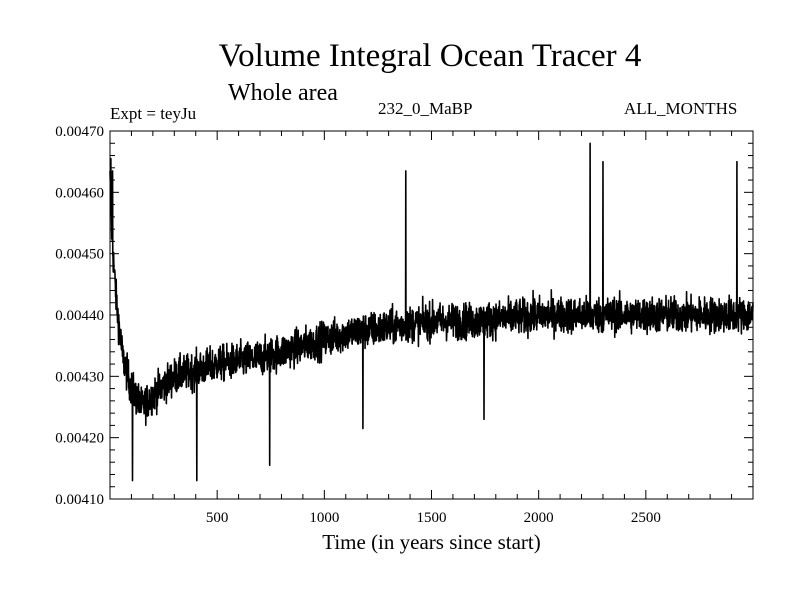 This screenshot has height=600, width=800. I want to click on x-axis-label: Time (in years since start), so click(431, 542).